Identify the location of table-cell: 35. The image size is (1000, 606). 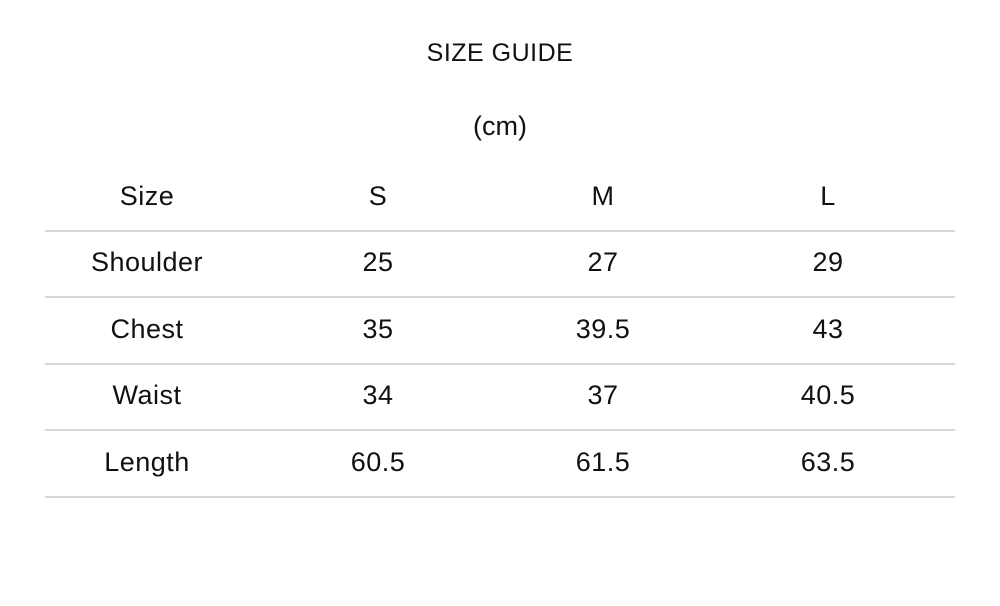
(378, 329).